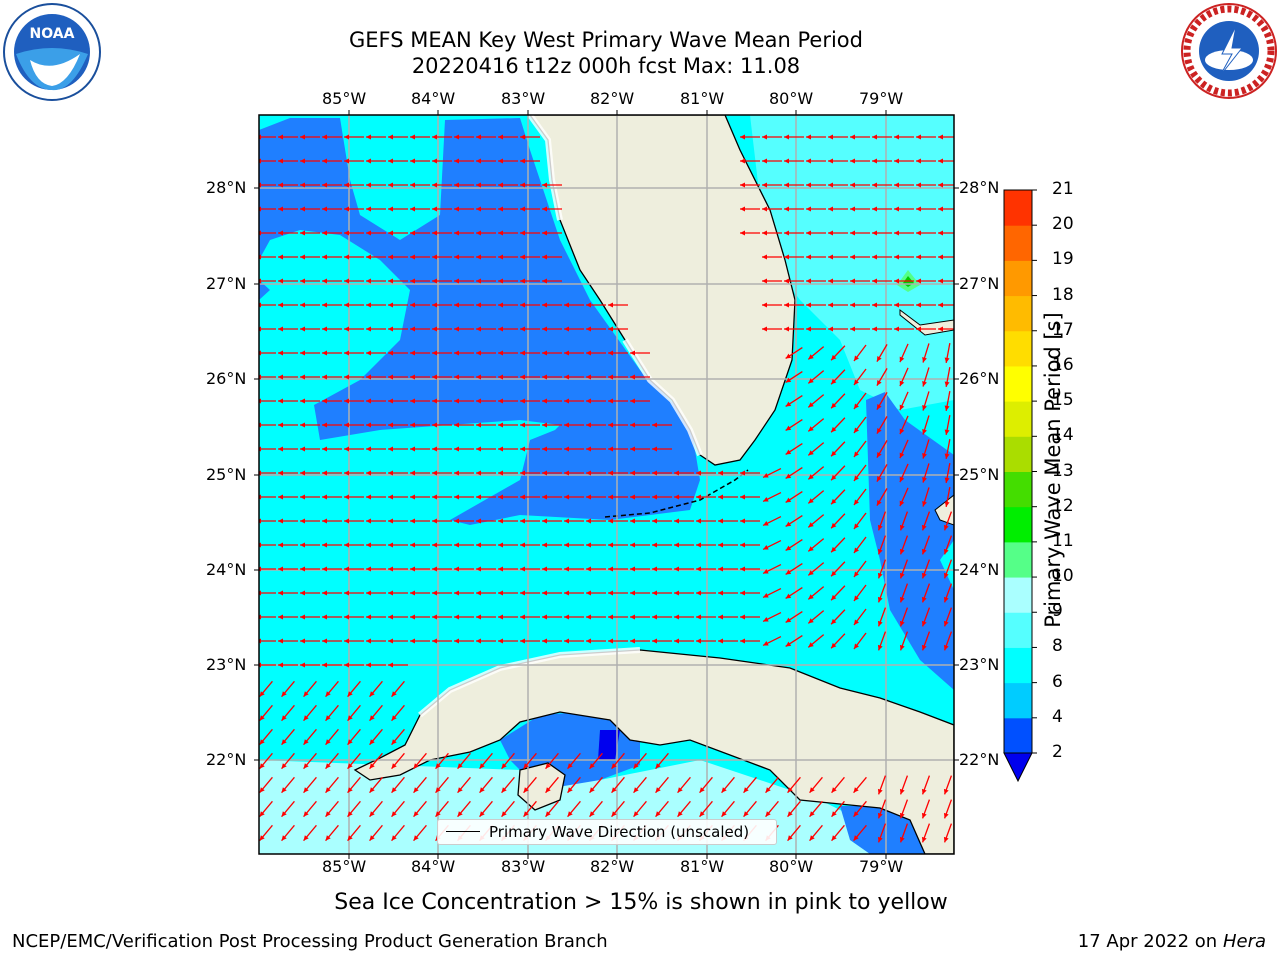 The height and width of the screenshot is (960, 1280). Describe the element at coordinates (344, 866) in the screenshot. I see `lon-label-bottom: 85°W` at that location.